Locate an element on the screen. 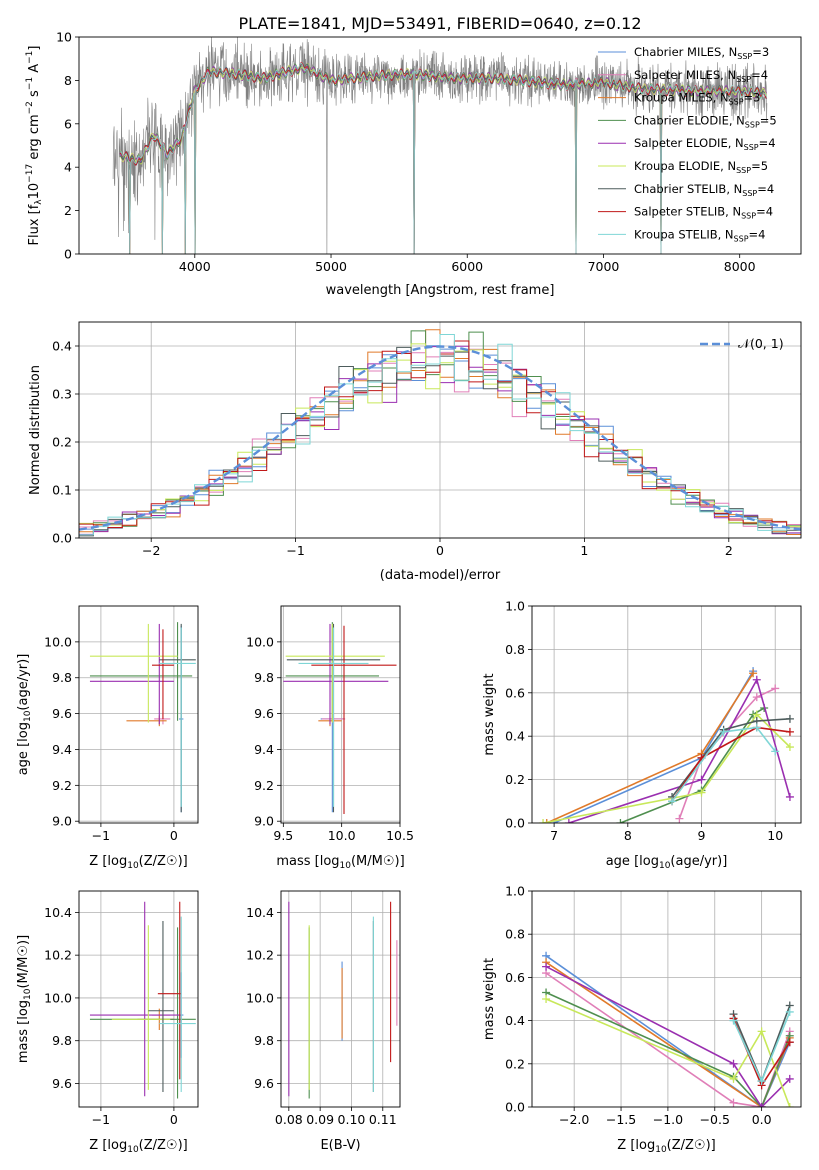  series-line-chabrier-miles is located at coordinates (653, 746).